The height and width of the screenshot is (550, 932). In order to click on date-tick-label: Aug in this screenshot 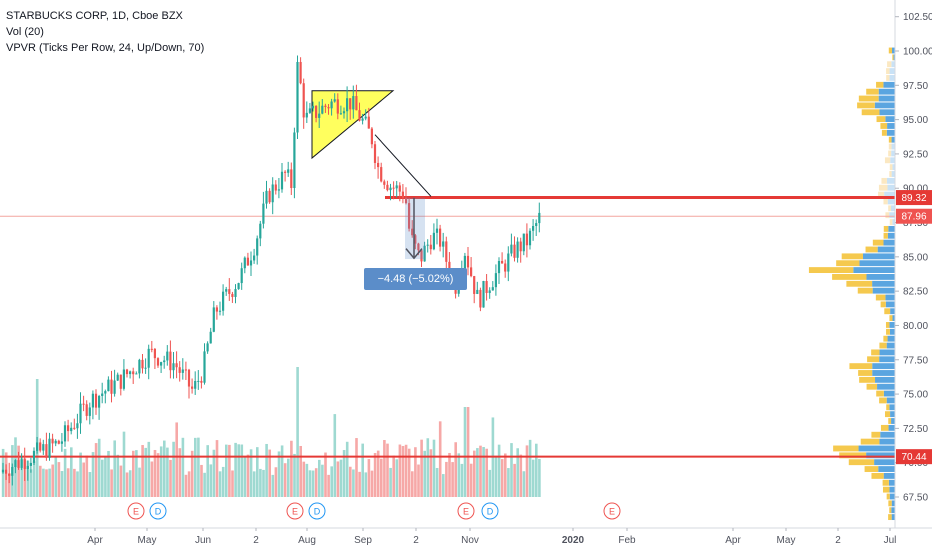, I will do `click(307, 540)`.